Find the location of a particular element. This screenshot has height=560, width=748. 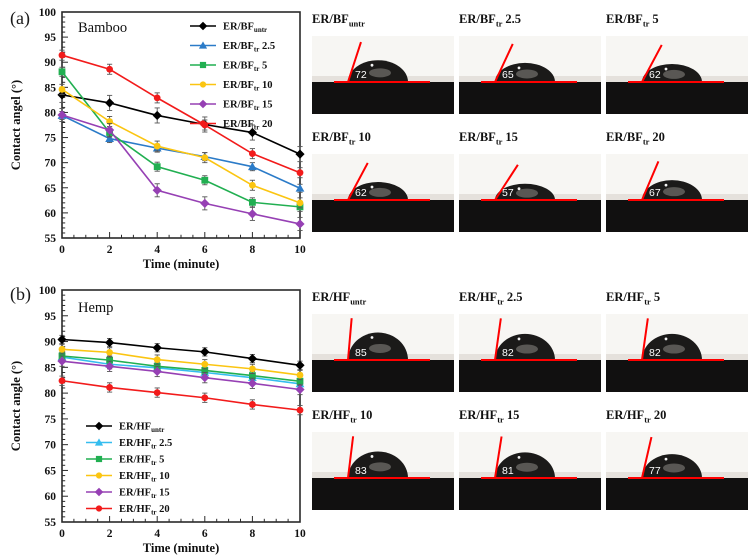

svg-text: 100 is located at coordinates (48, 13).